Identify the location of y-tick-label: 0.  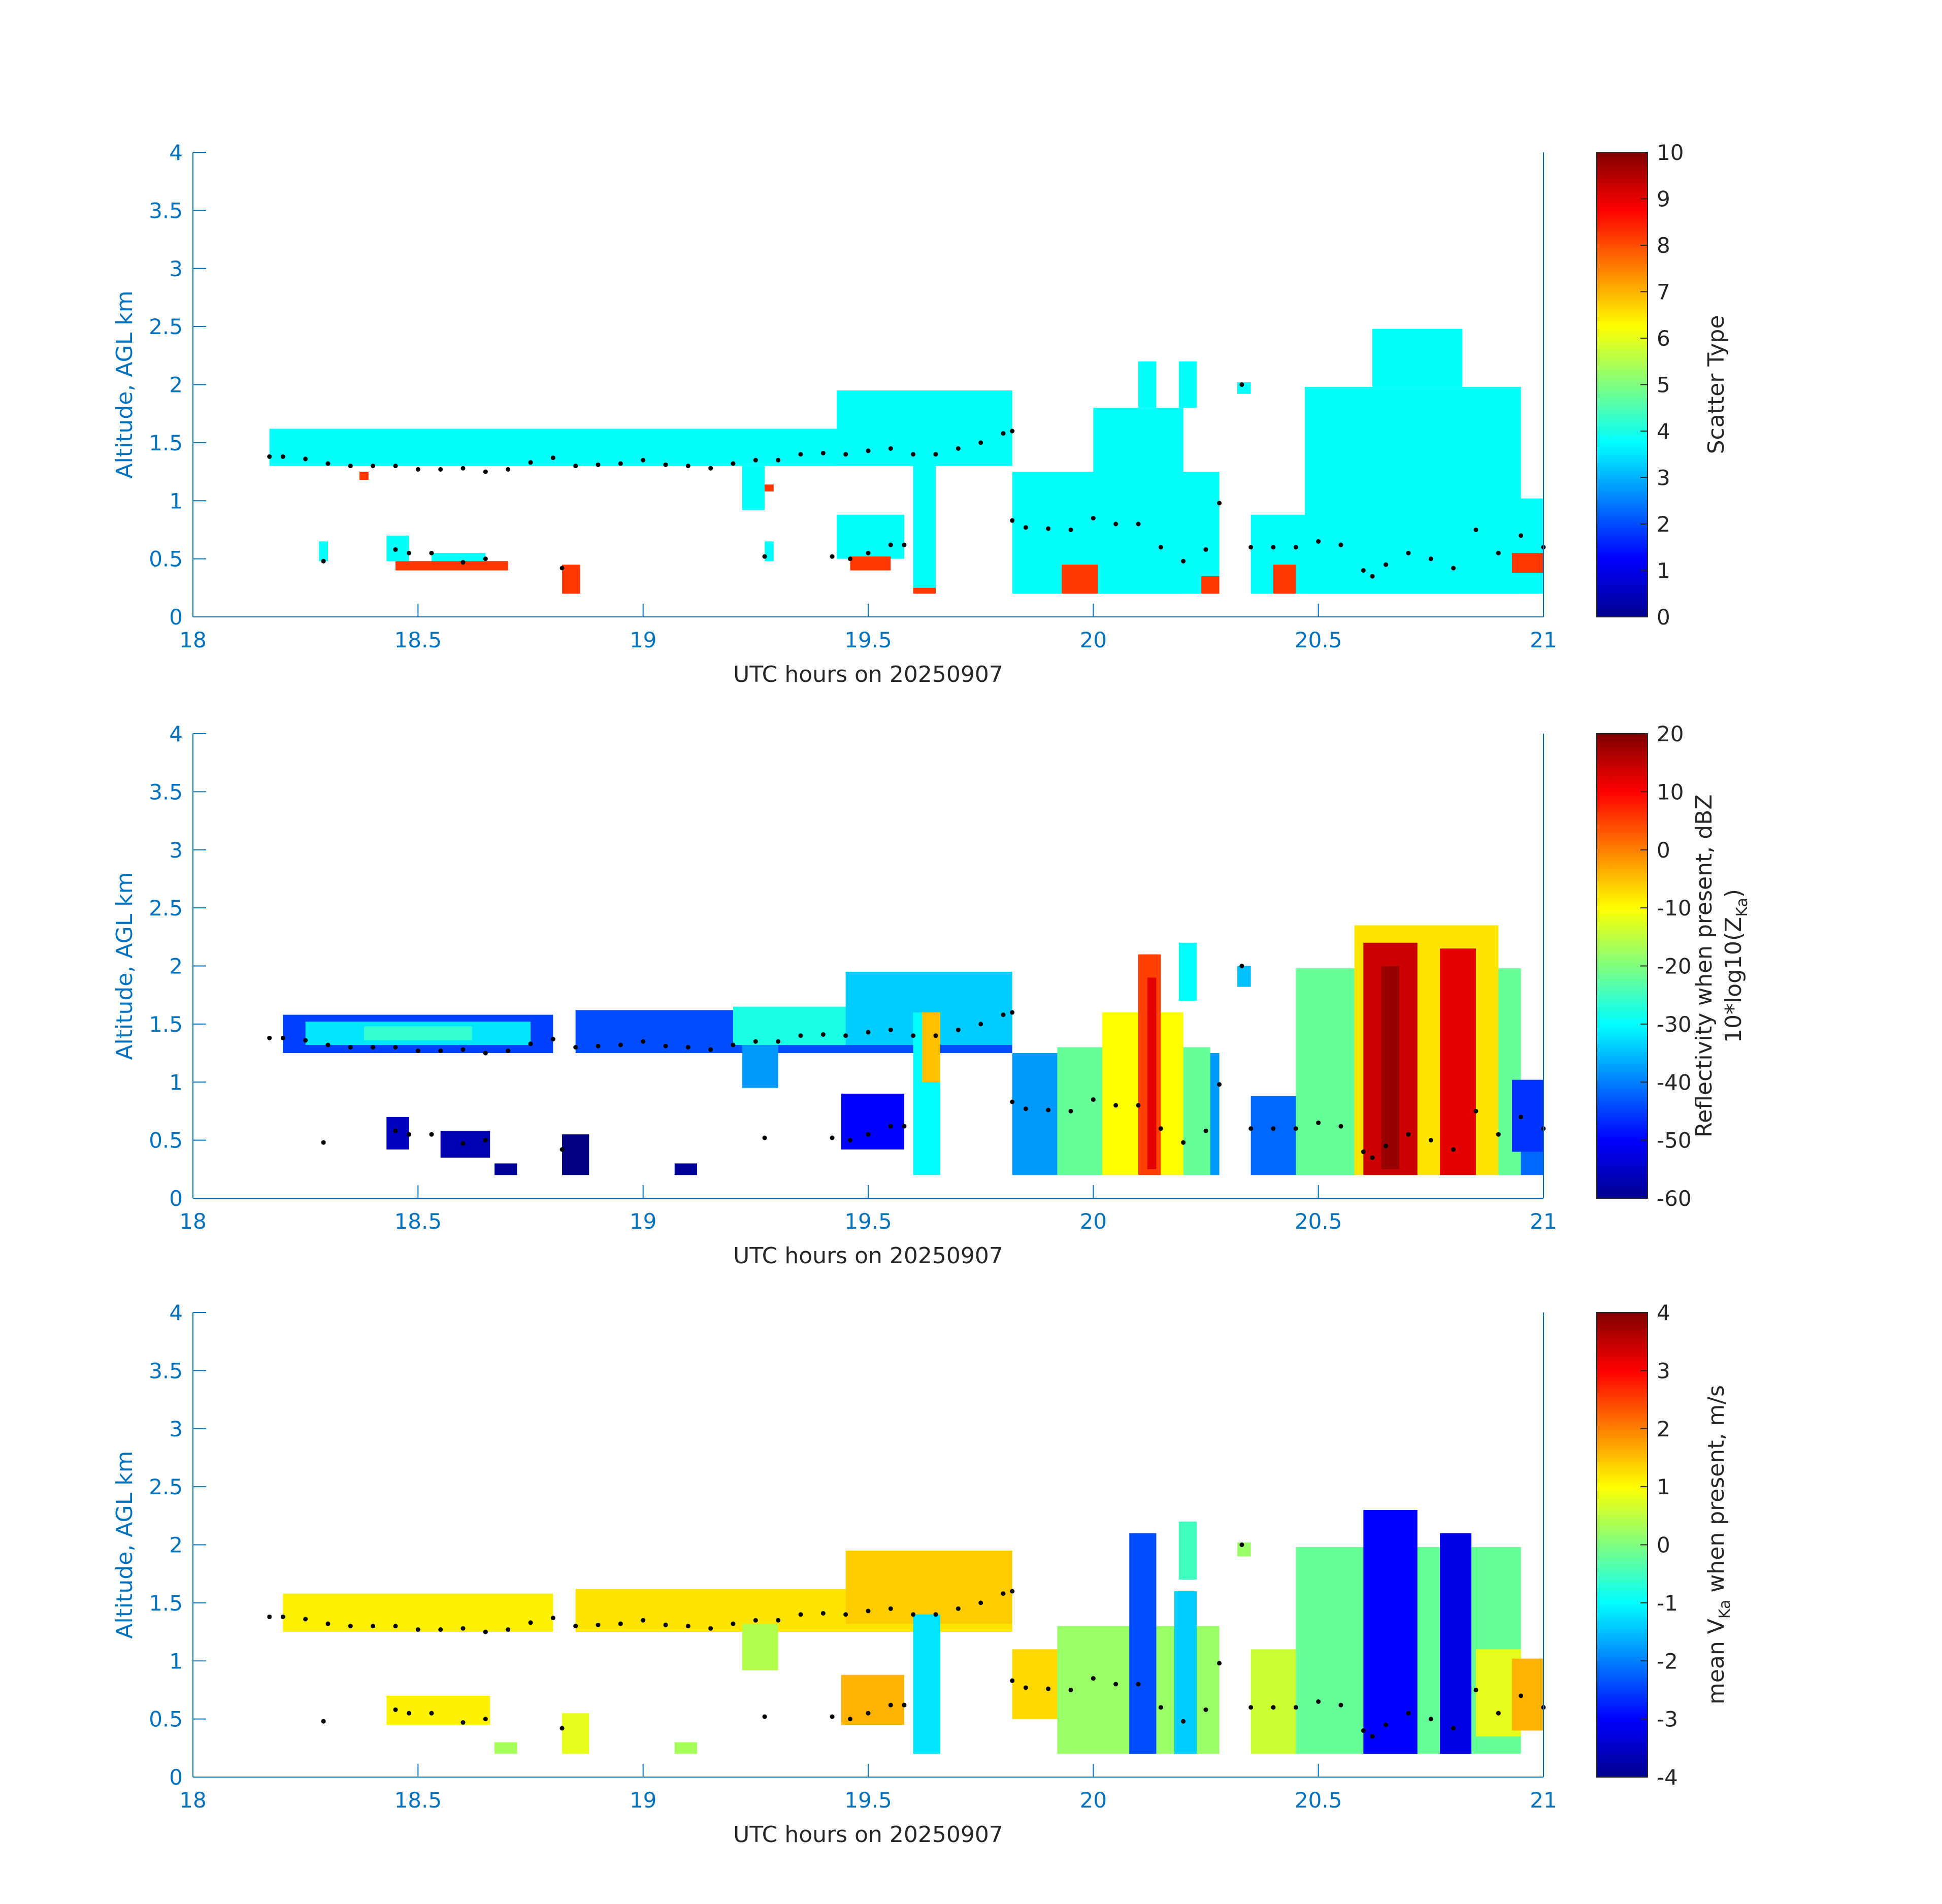
(176, 1199).